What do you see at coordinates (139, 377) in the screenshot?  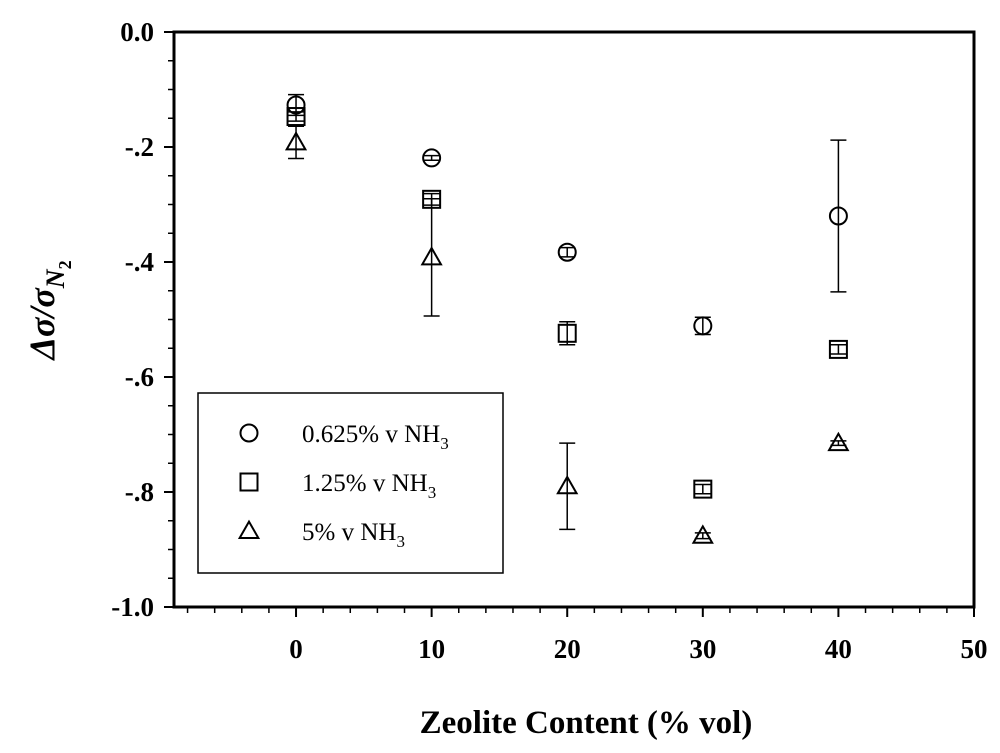 I see `y-tick-label: -.6` at bounding box center [139, 377].